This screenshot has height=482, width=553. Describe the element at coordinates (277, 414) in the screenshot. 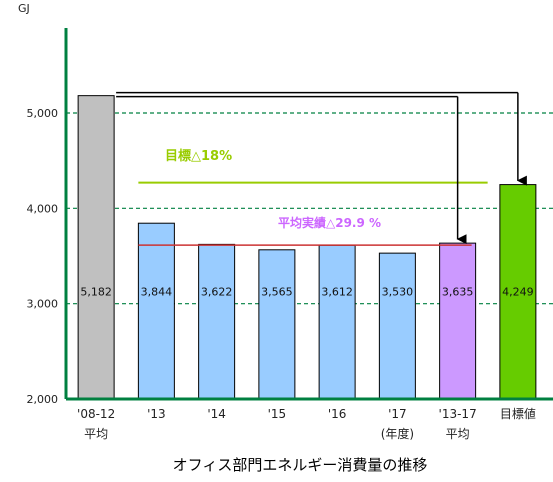

I see `x-category-label-3-0: '15` at that location.